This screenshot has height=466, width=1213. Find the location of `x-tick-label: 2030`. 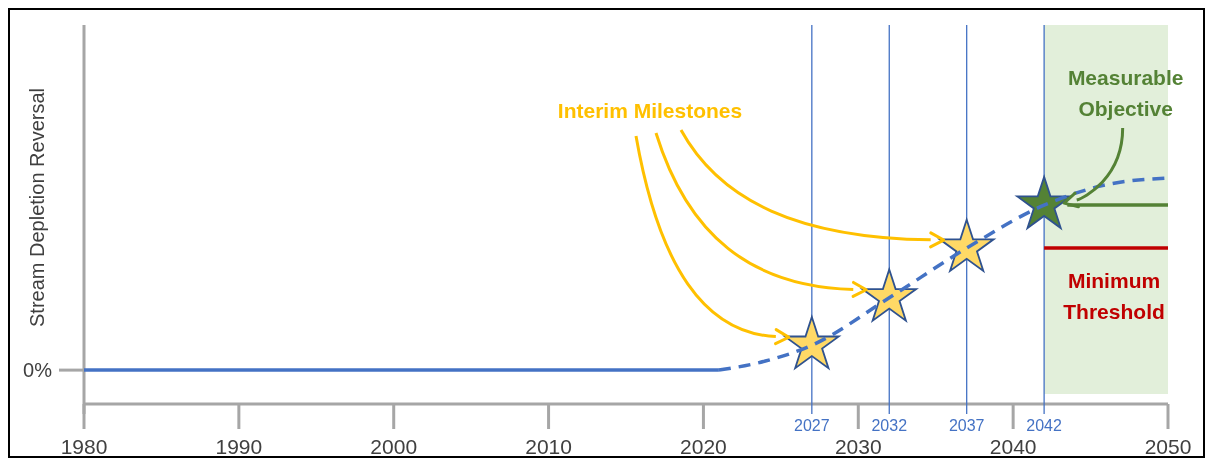

x-tick-label: 2030 is located at coordinates (858, 446).